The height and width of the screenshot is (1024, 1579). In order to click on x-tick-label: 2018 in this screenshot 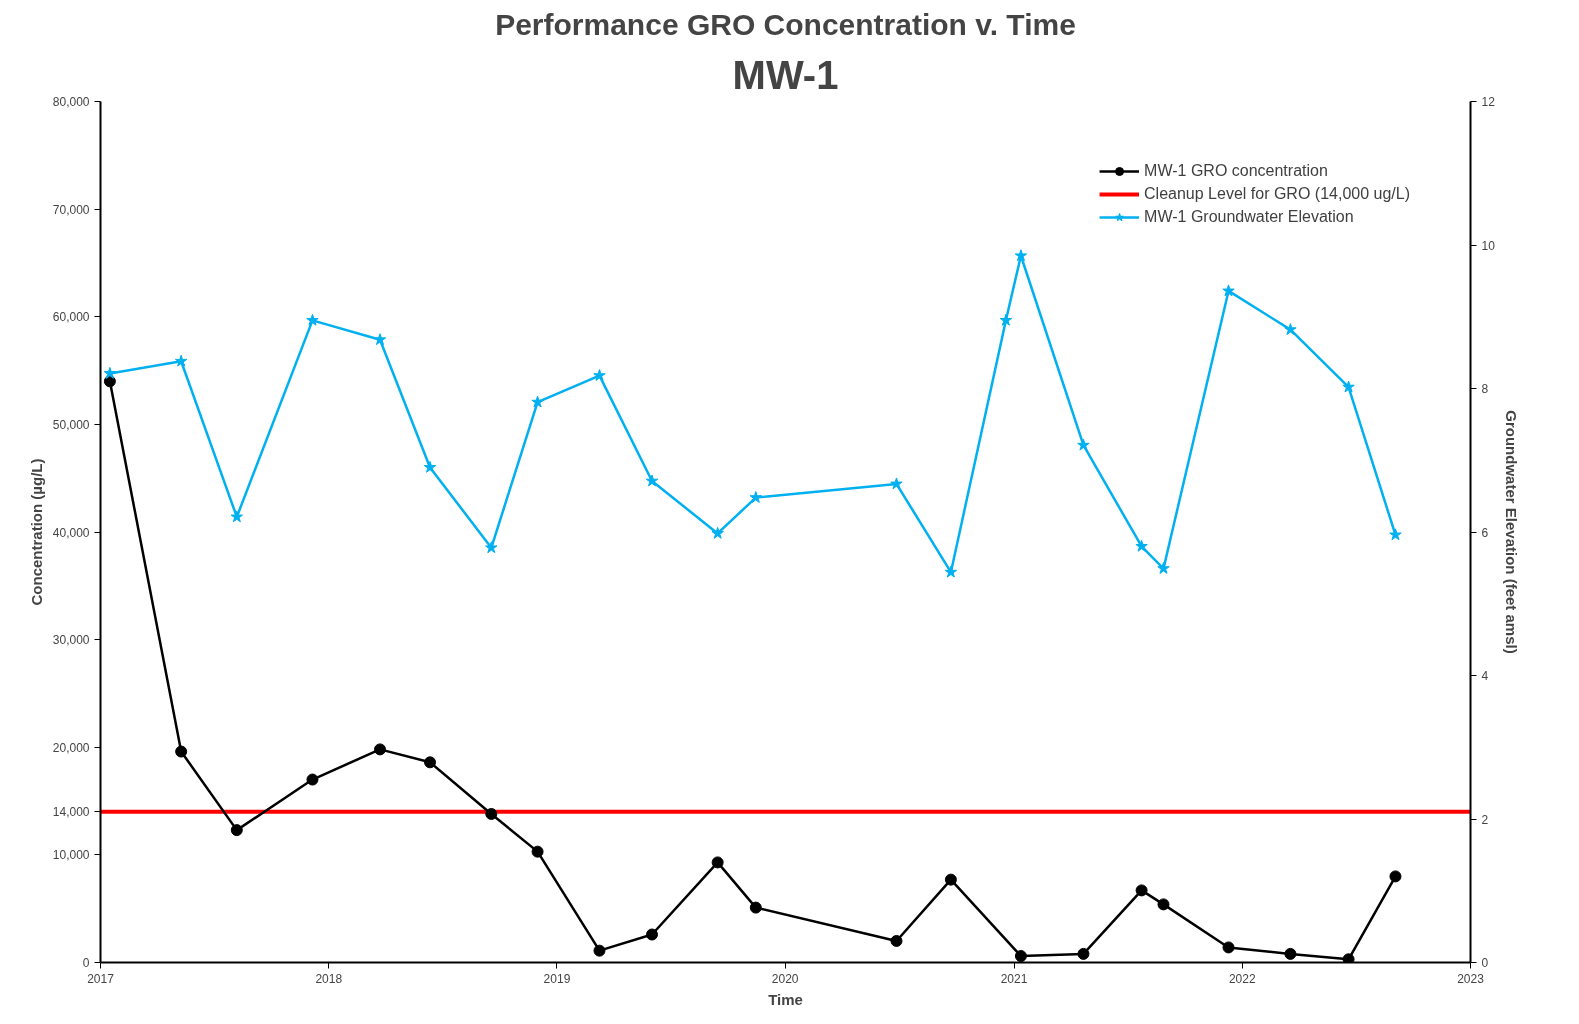, I will do `click(329, 978)`.